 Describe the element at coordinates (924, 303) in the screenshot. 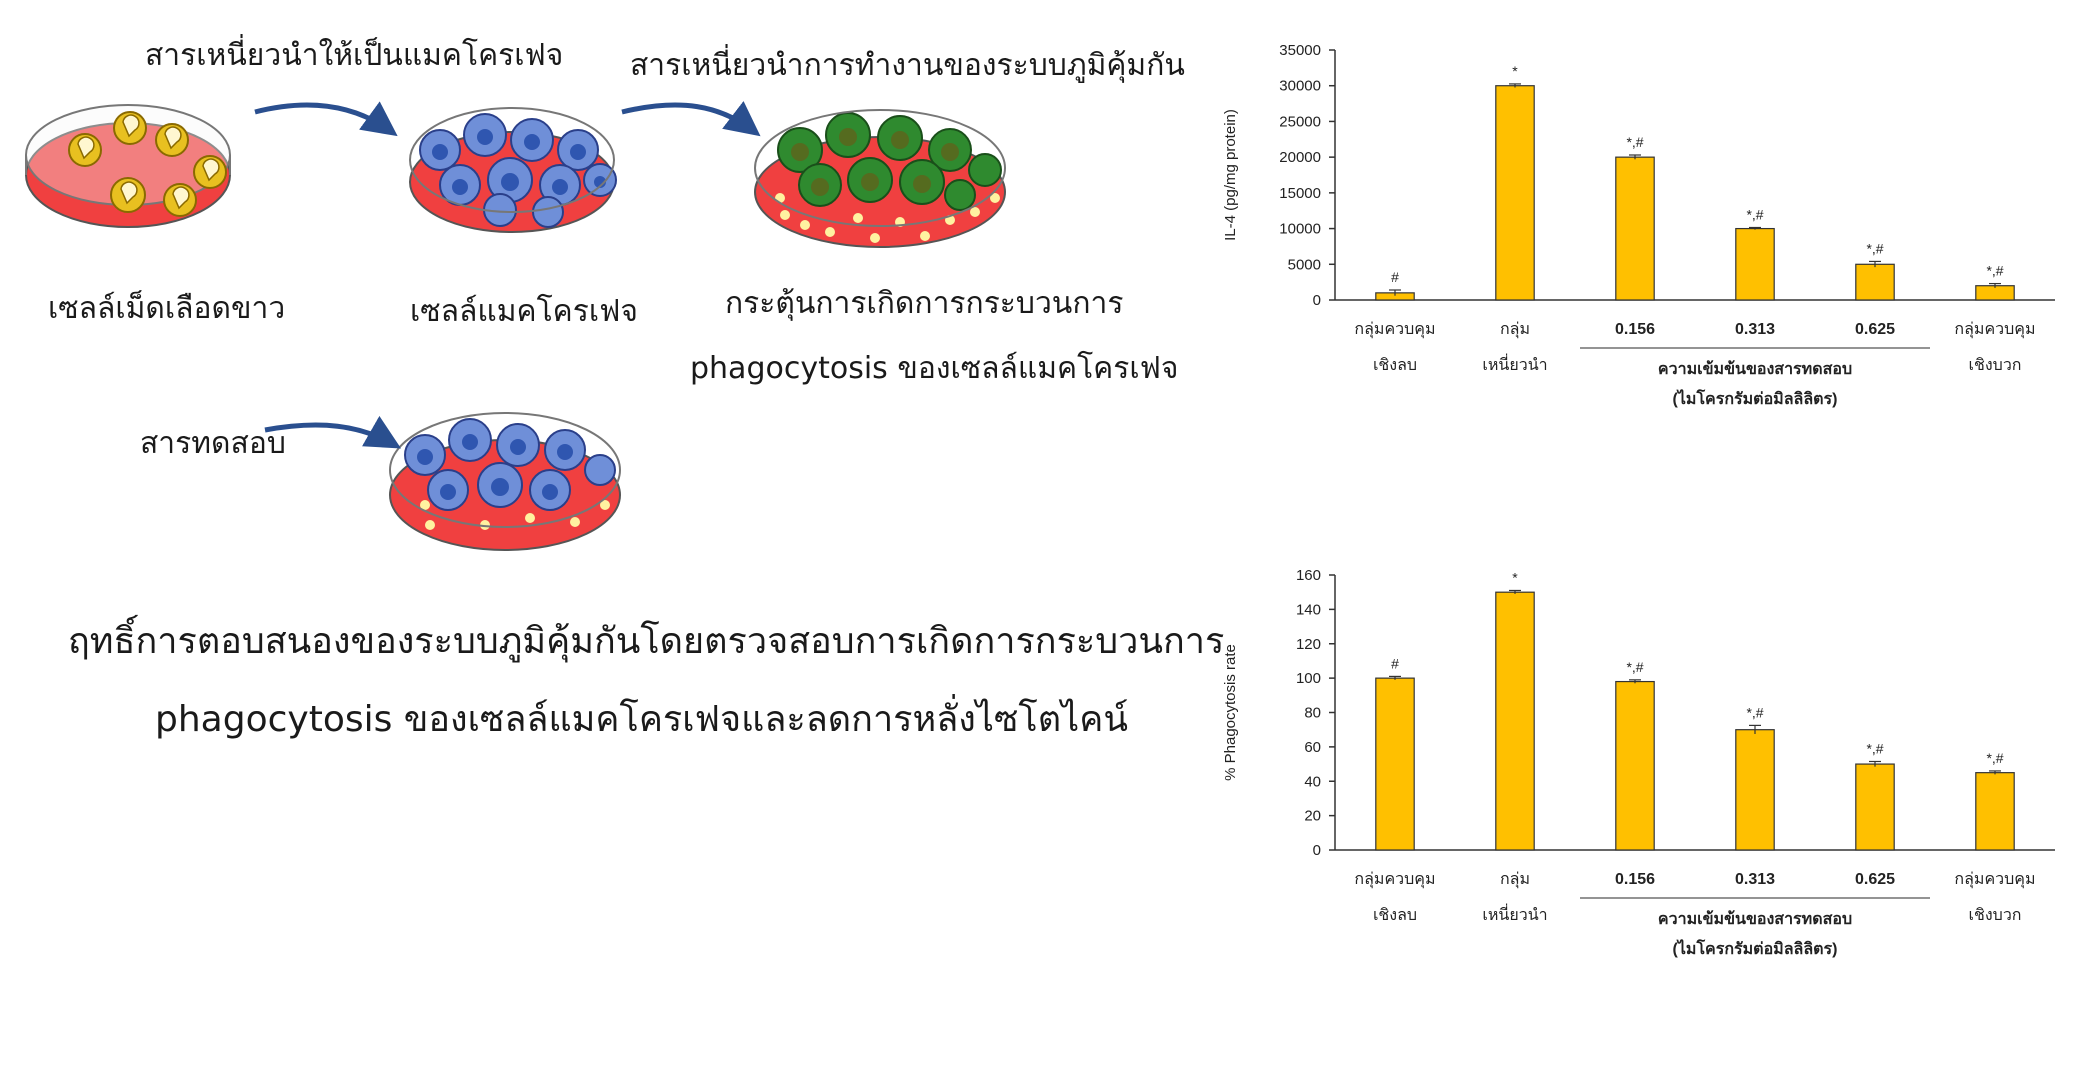

I see `label-stimulate-line1: กระตุ้นการเกิดการกระบวนการ` at that location.